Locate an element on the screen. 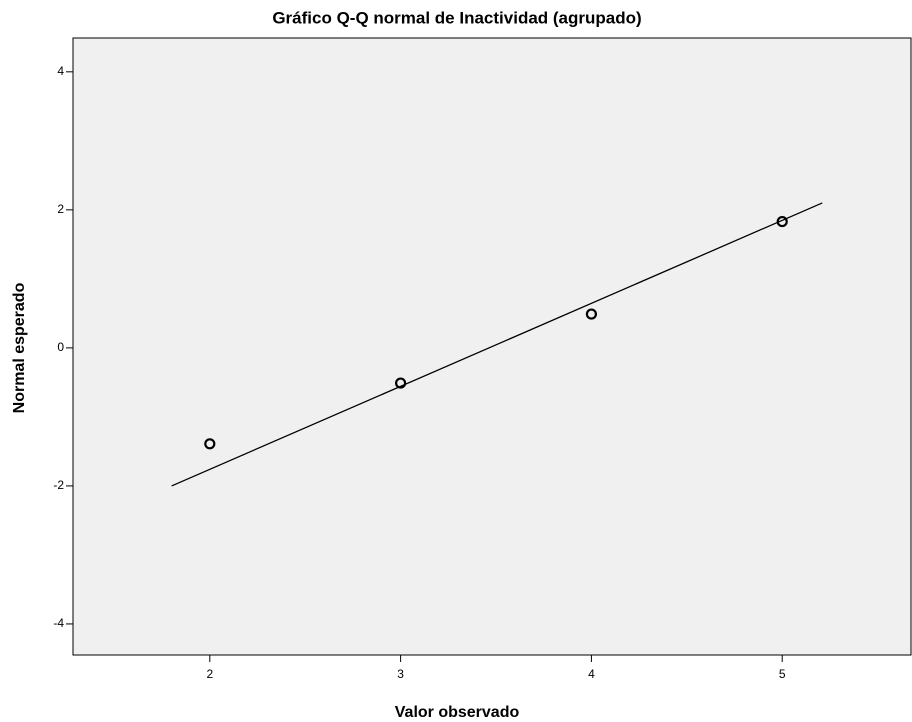 The width and height of the screenshot is (912, 722). y-tick-label: 2 is located at coordinates (60, 209).